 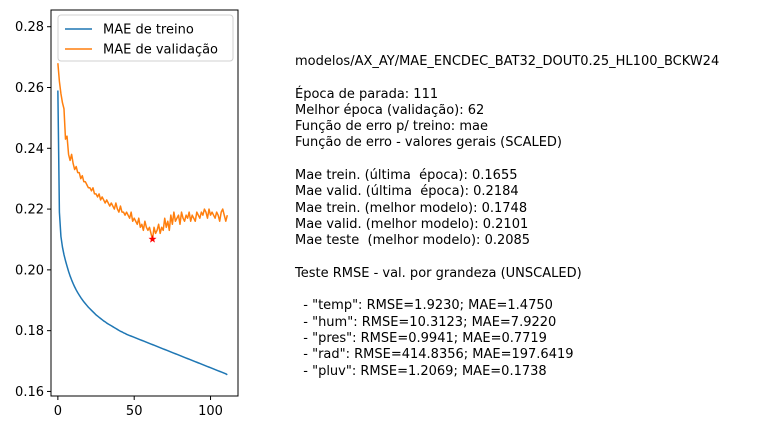 What do you see at coordinates (391, 127) in the screenshot?
I see `info-line: Função de erro p/ treino: mae` at bounding box center [391, 127].